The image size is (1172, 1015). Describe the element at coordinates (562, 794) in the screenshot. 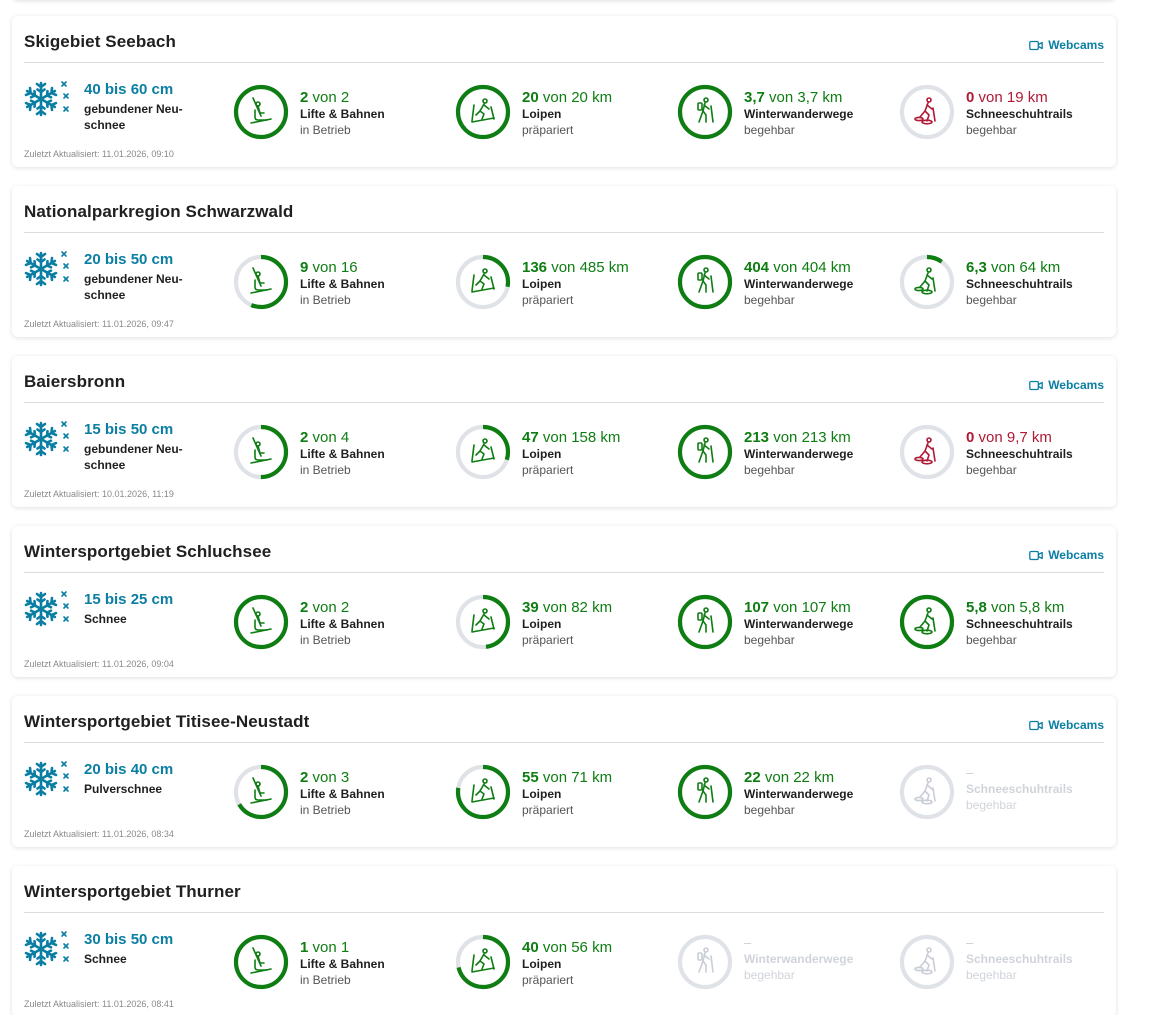

I see `stat-cross-country-ski: 55 von 71 km Loipen präpariert` at that location.